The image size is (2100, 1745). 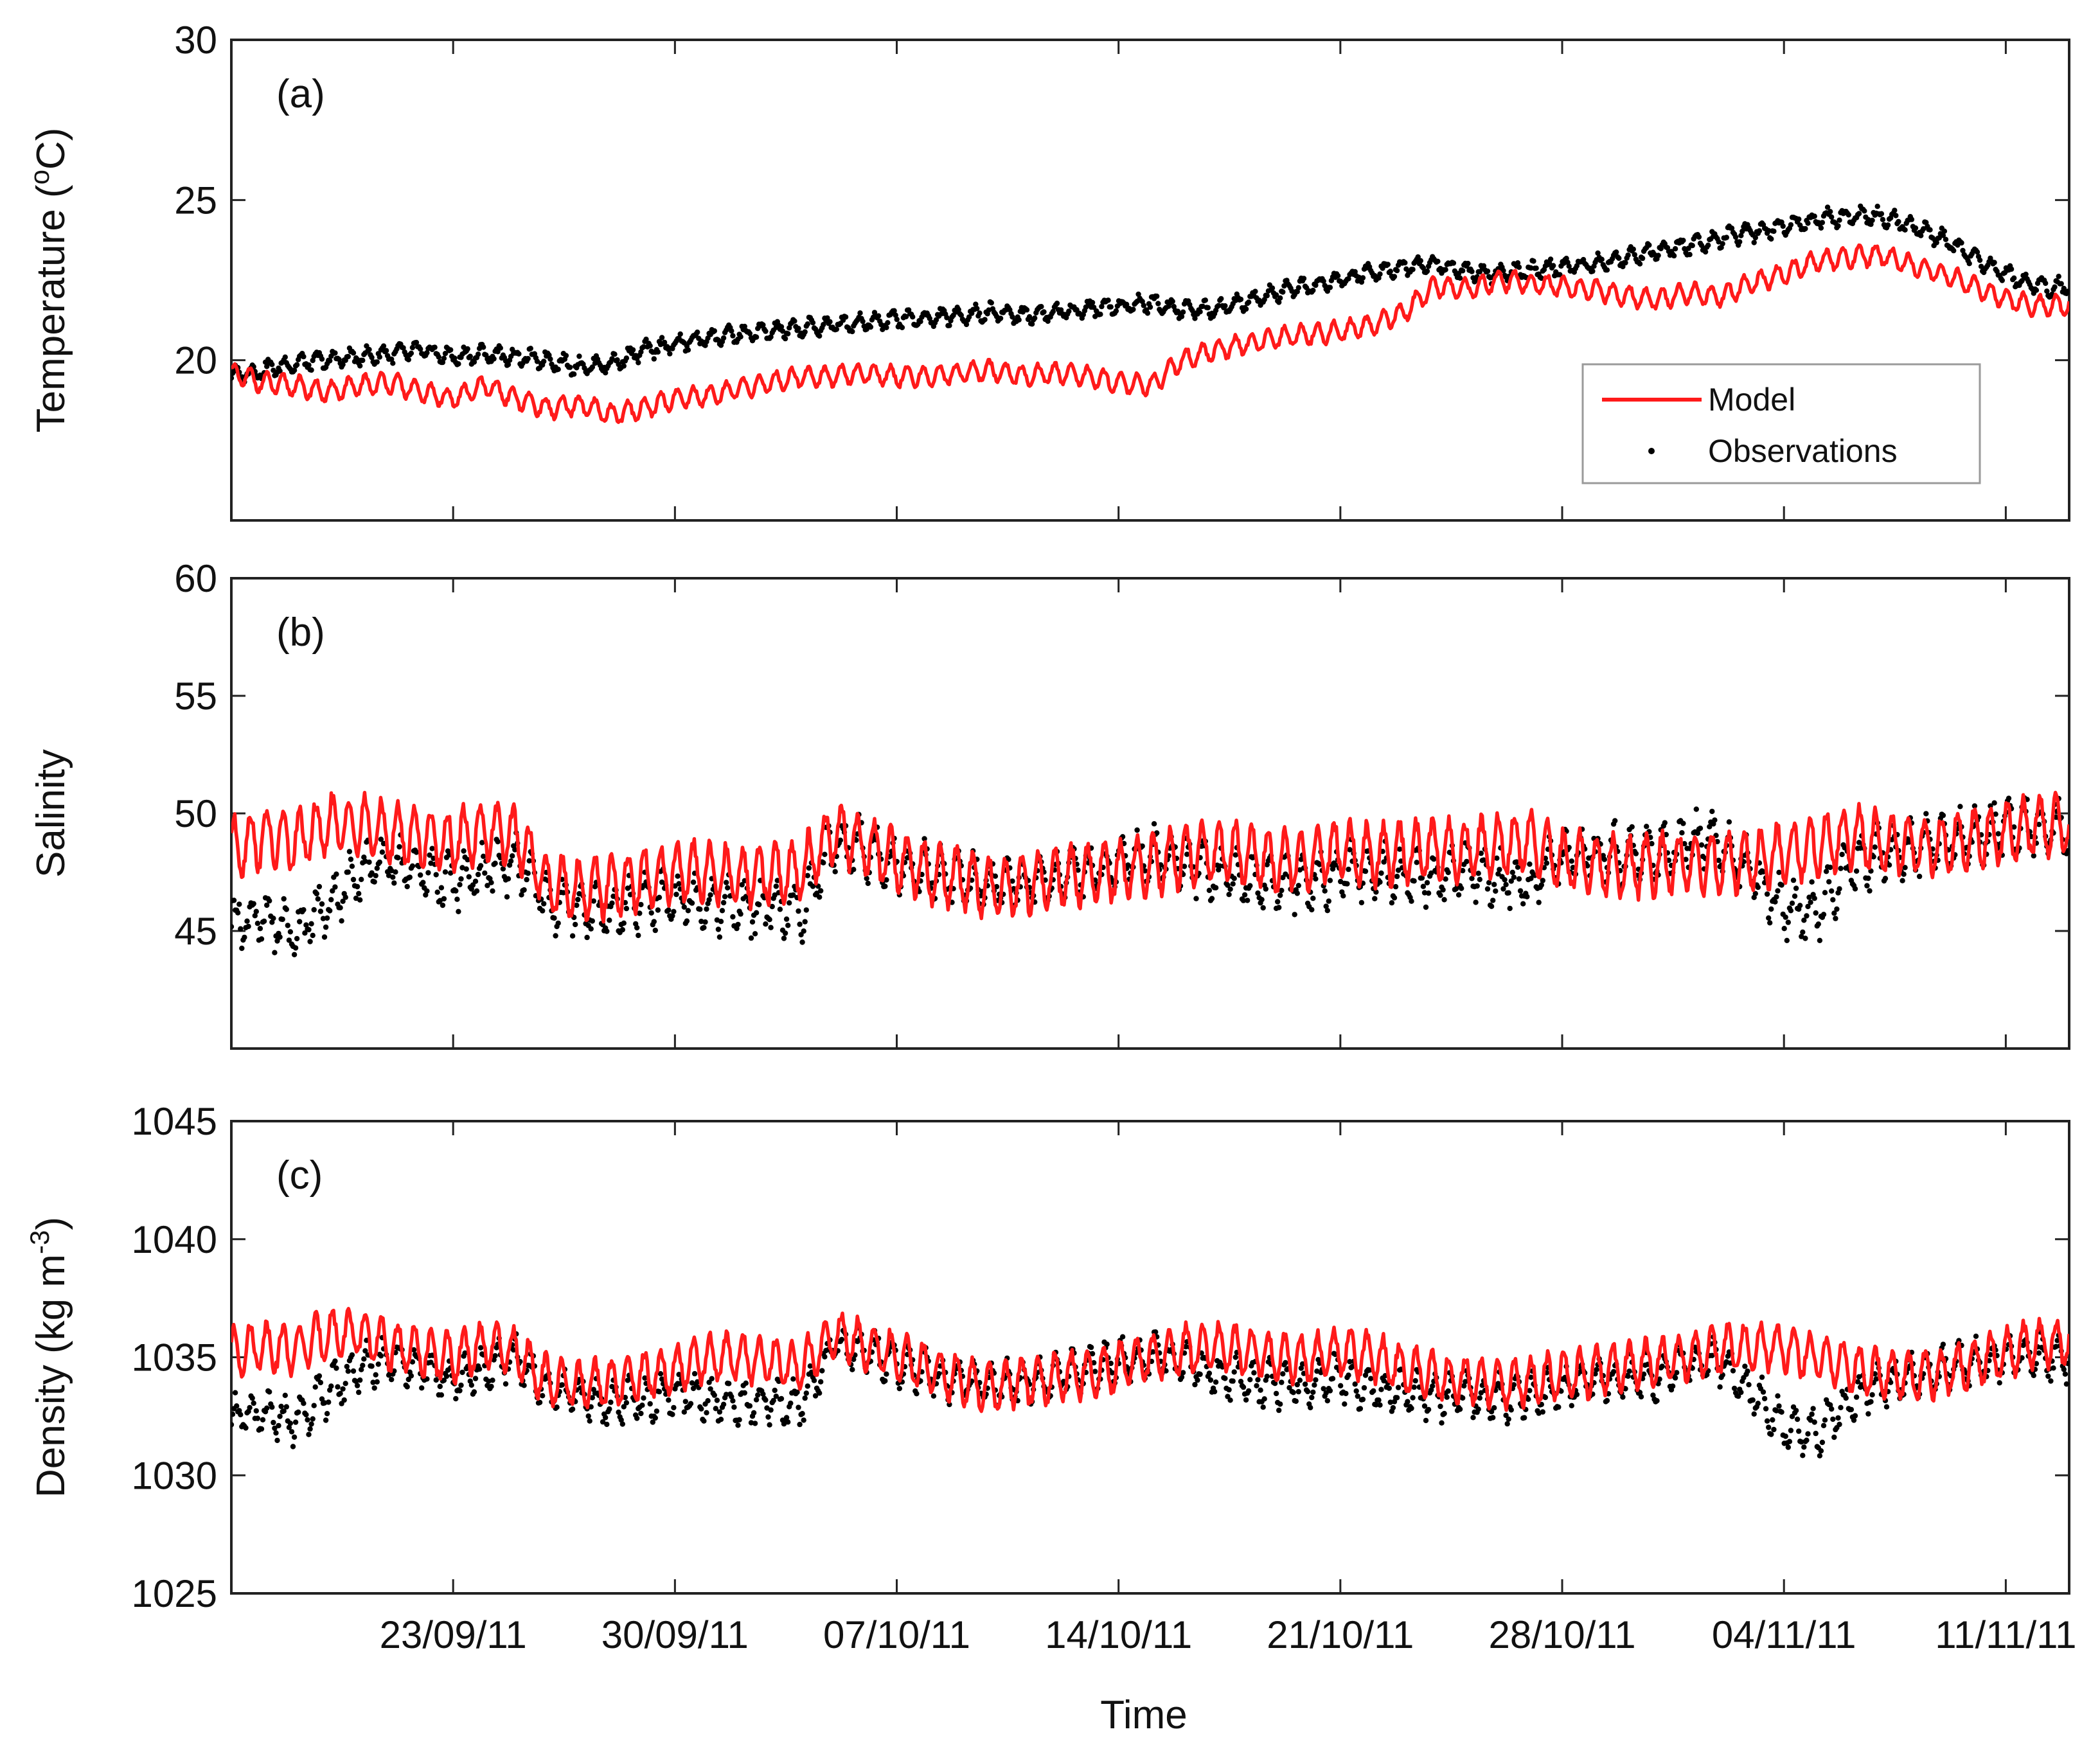 What do you see at coordinates (195, 41) in the screenshot?
I see `y-tick-label: 30` at bounding box center [195, 41].